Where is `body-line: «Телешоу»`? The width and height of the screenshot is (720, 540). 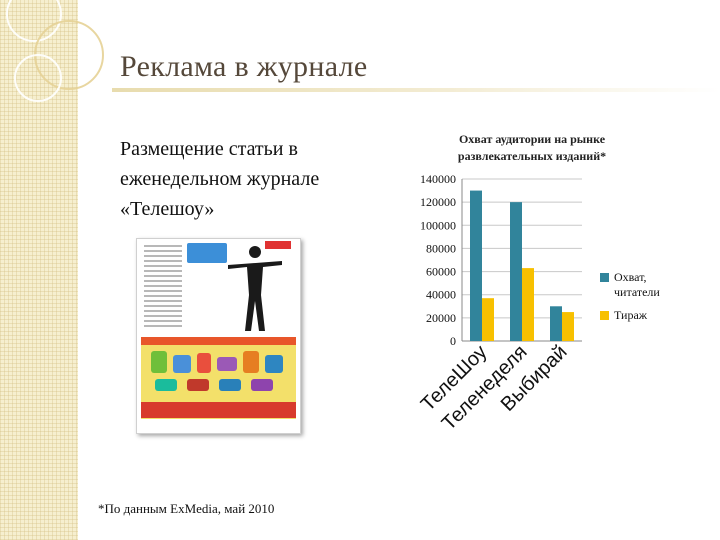
body-line: «Телешоу» is located at coordinates (167, 209).